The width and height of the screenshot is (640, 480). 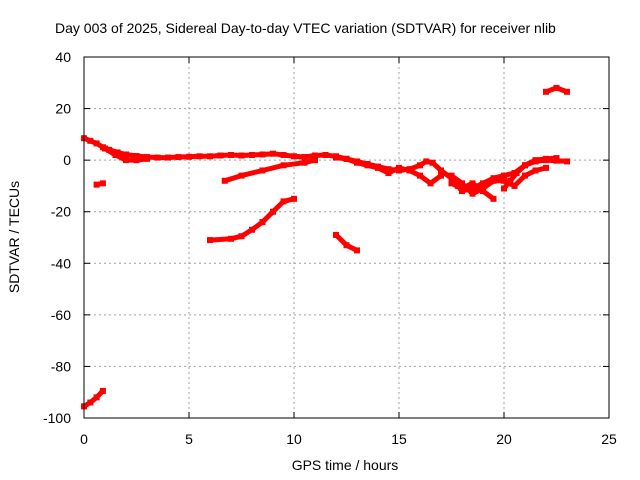 What do you see at coordinates (189, 439) in the screenshot?
I see `x-tick-label: 5` at bounding box center [189, 439].